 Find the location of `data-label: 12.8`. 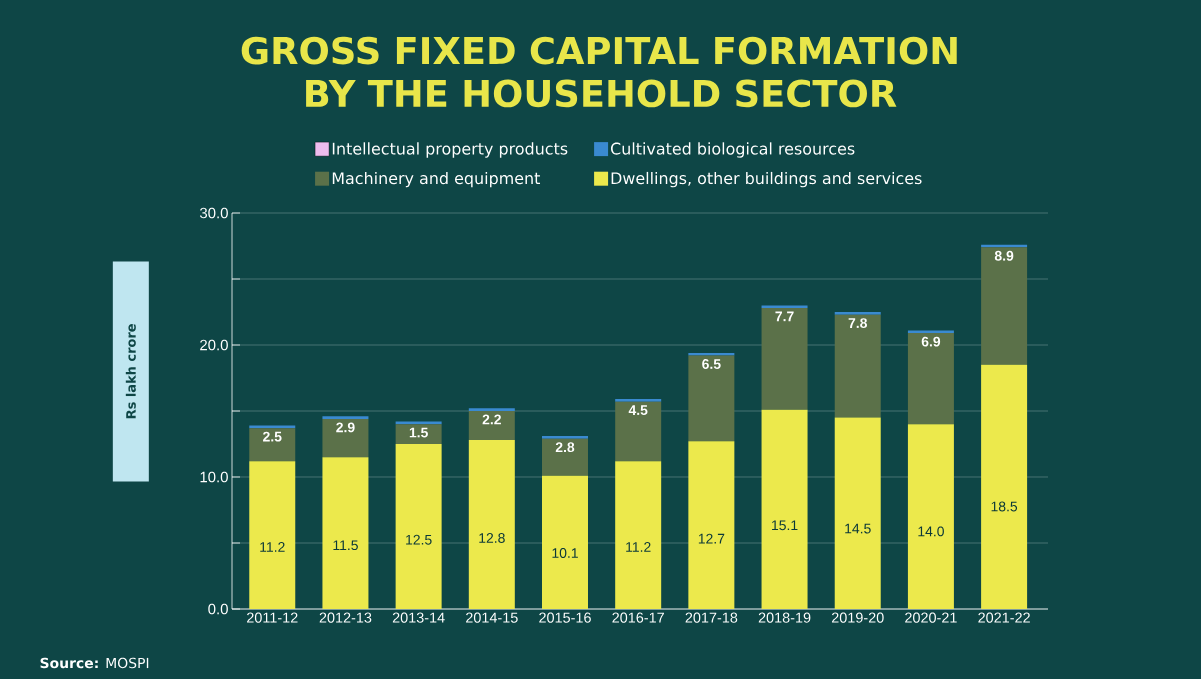

data-label: 12.8 is located at coordinates (492, 538).